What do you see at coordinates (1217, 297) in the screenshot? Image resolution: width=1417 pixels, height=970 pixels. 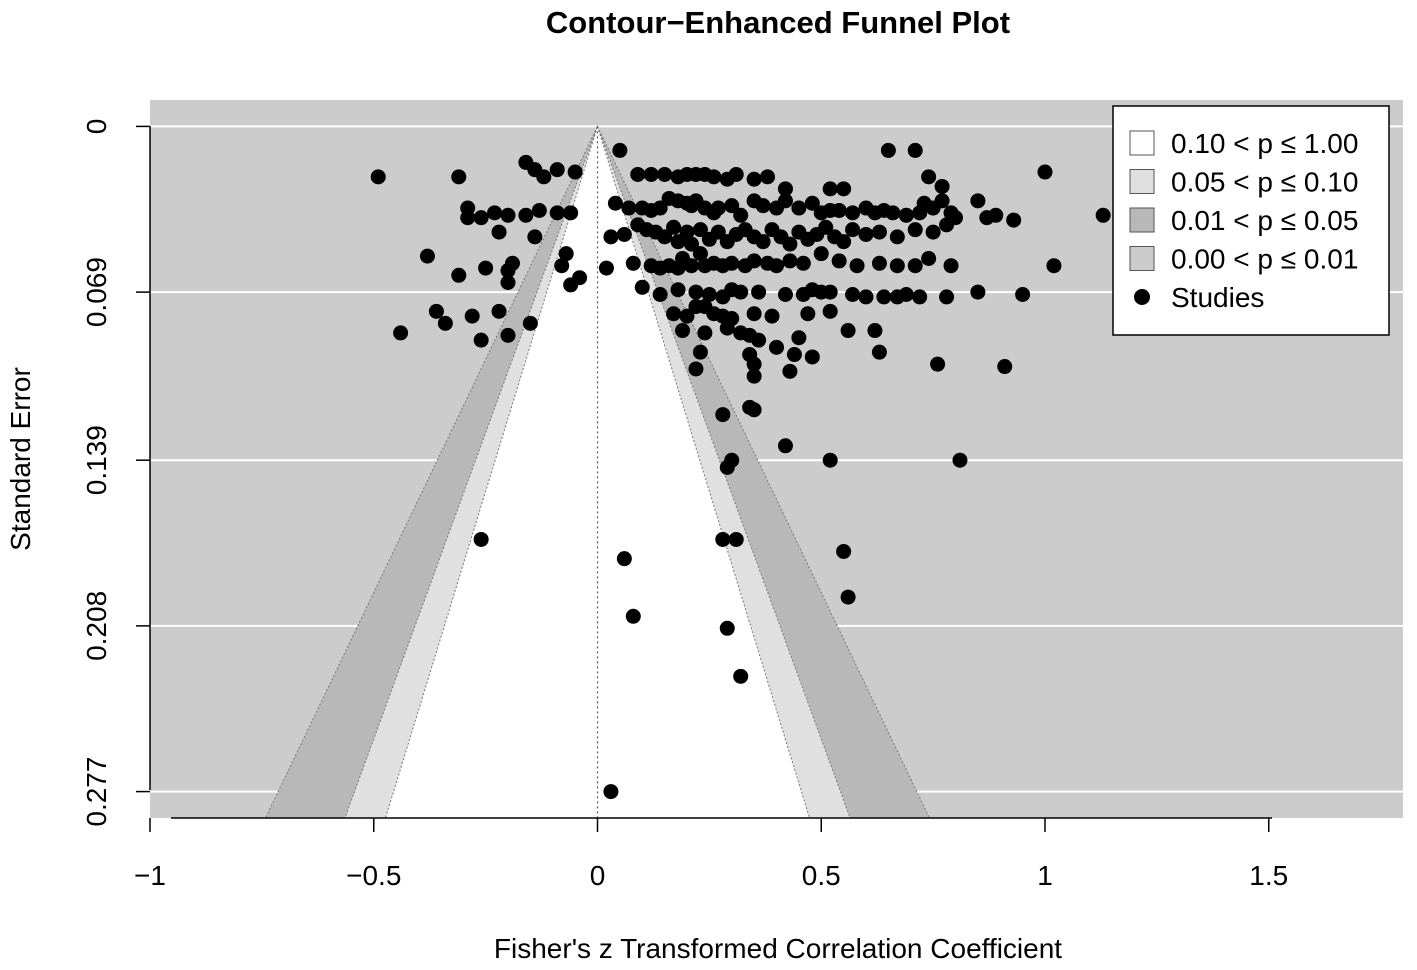 I see `legend-label: Studies` at bounding box center [1217, 297].